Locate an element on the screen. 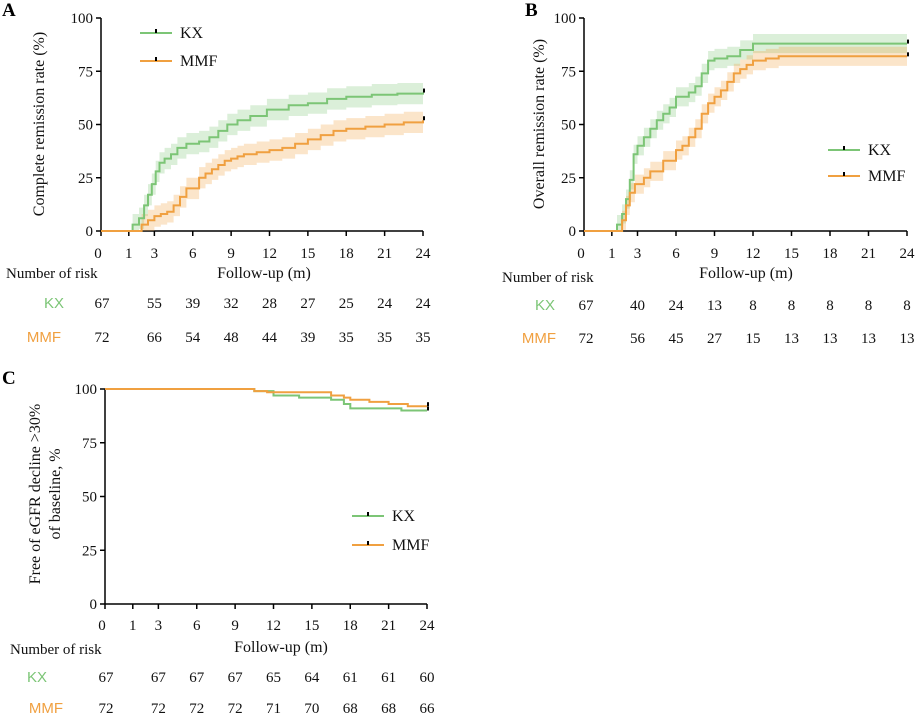  legend-a: KX MMF is located at coordinates (178, 47).